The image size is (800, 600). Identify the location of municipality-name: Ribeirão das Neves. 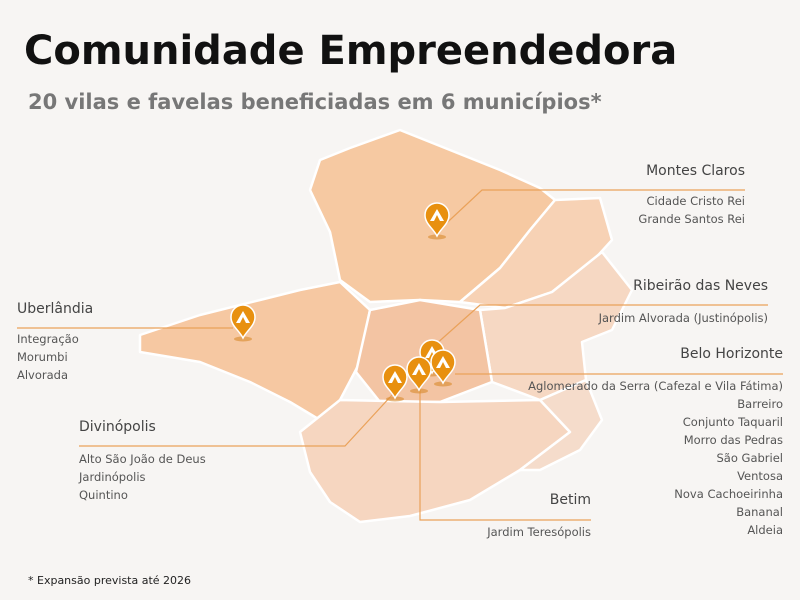
(700, 286).